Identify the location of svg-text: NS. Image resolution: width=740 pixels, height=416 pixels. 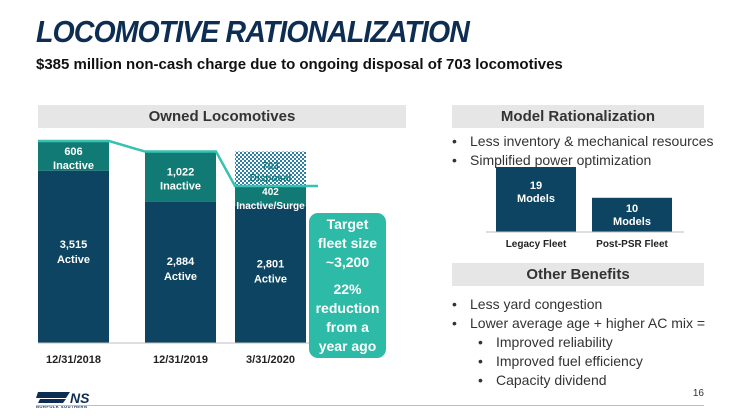
(80, 398).